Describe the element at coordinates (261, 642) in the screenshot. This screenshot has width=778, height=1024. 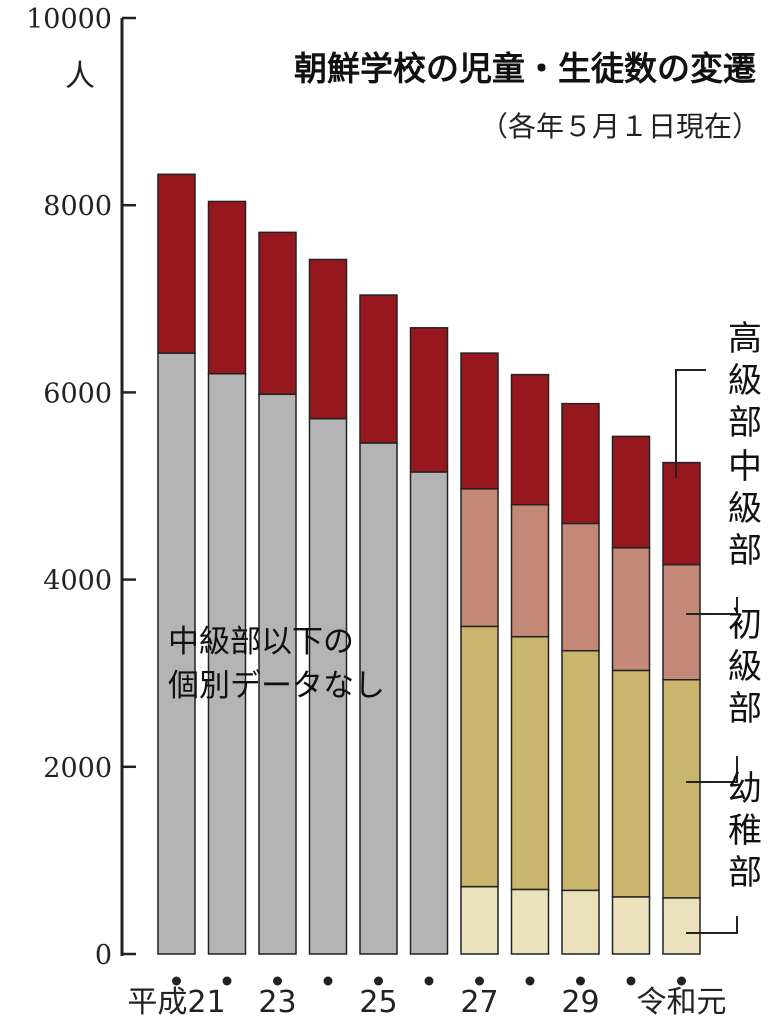
I see `annotation-line-1: 中級部以下の` at that location.